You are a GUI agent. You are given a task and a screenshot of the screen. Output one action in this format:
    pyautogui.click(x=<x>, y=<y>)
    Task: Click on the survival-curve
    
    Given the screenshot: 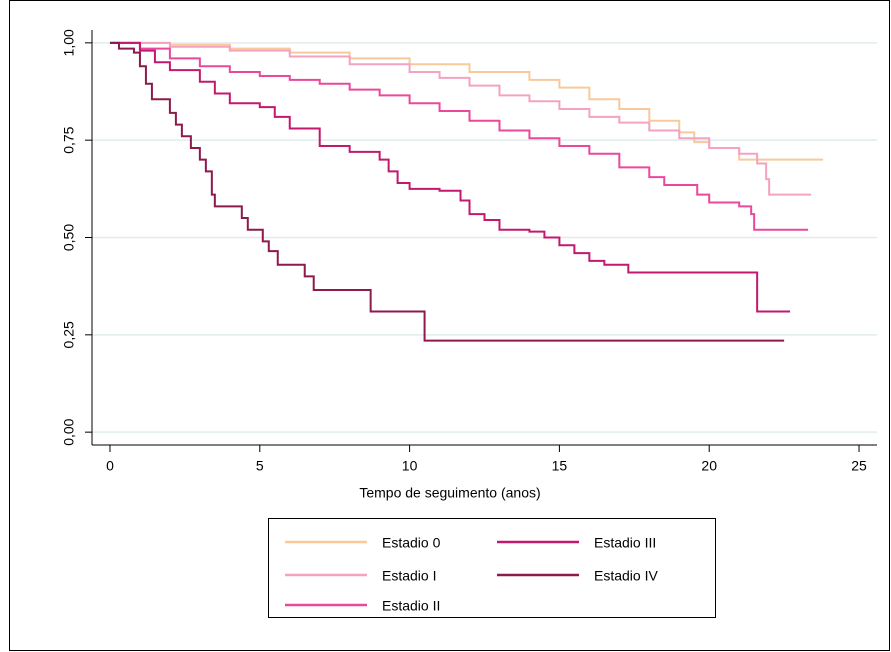 What is the action you would take?
    pyautogui.click(x=466, y=101)
    